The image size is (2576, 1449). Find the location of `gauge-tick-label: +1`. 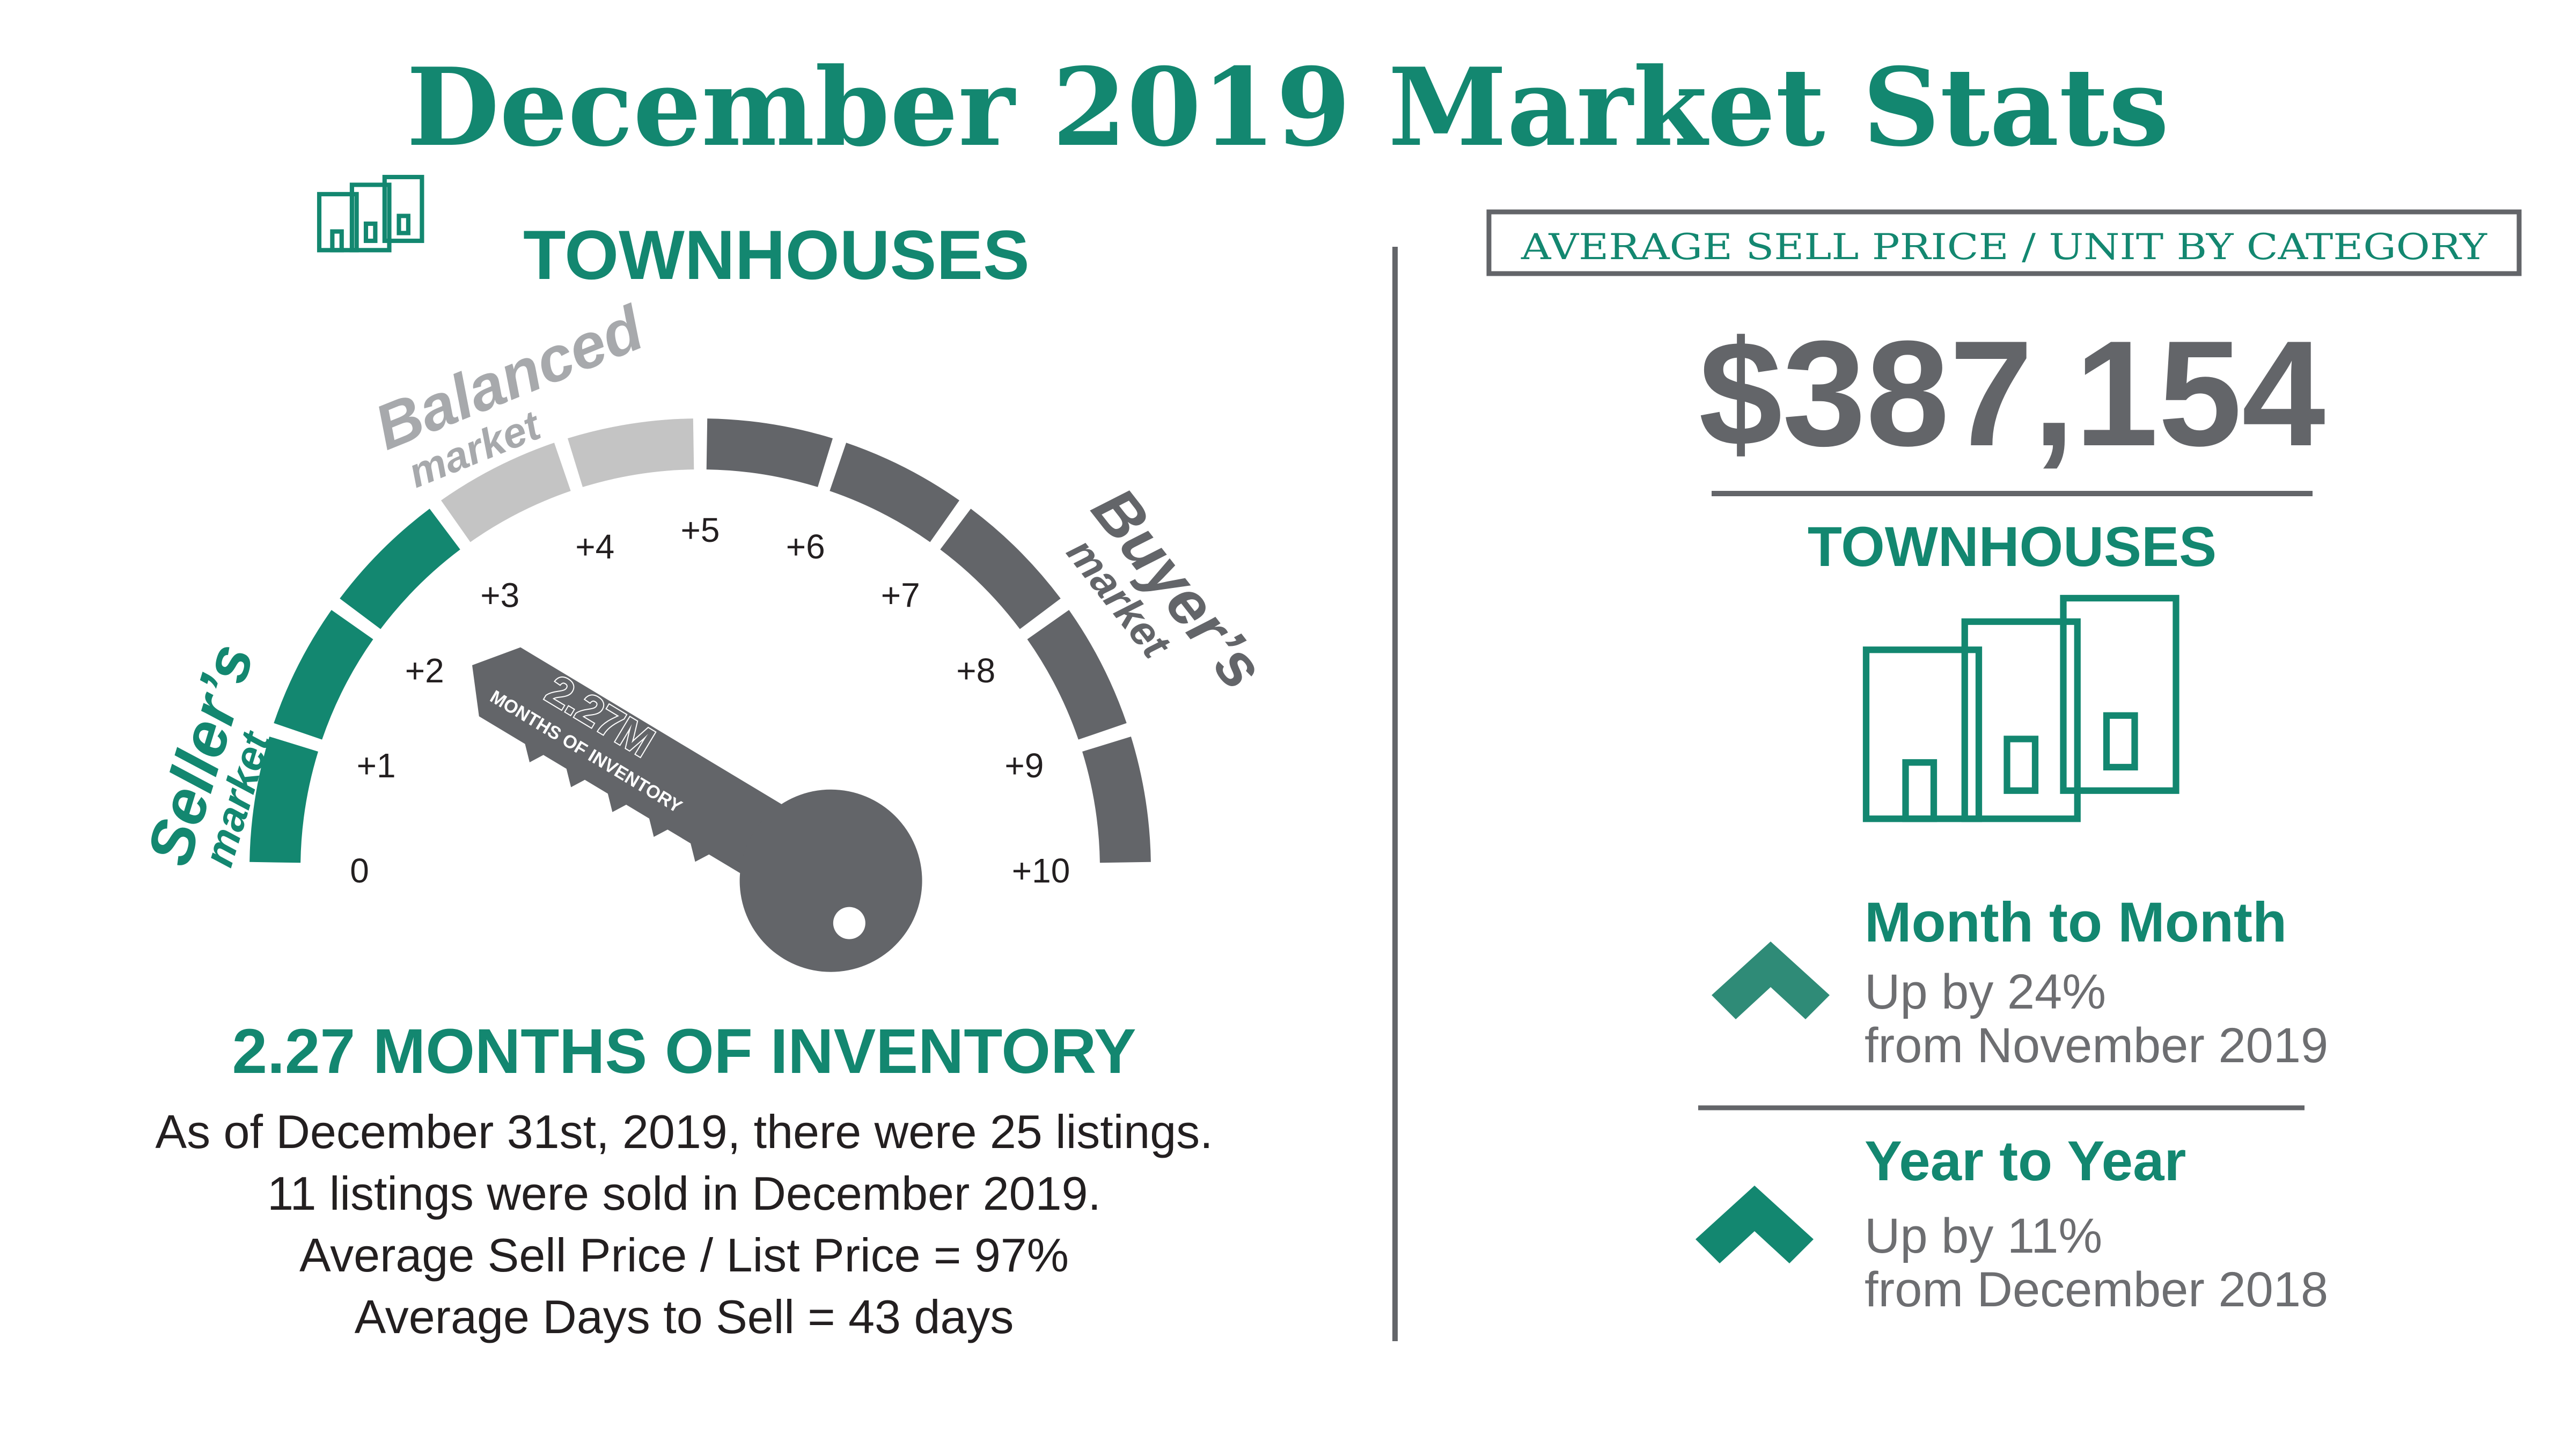

gauge-tick-label: +1 is located at coordinates (376, 765).